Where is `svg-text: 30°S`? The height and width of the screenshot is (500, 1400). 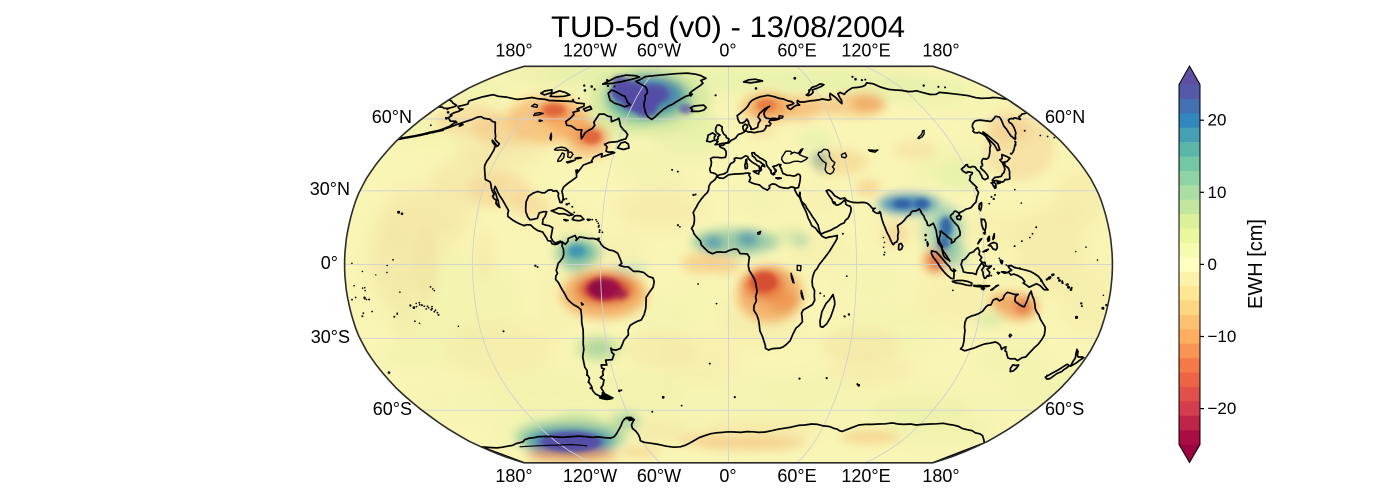
svg-text: 30°S is located at coordinates (330, 337).